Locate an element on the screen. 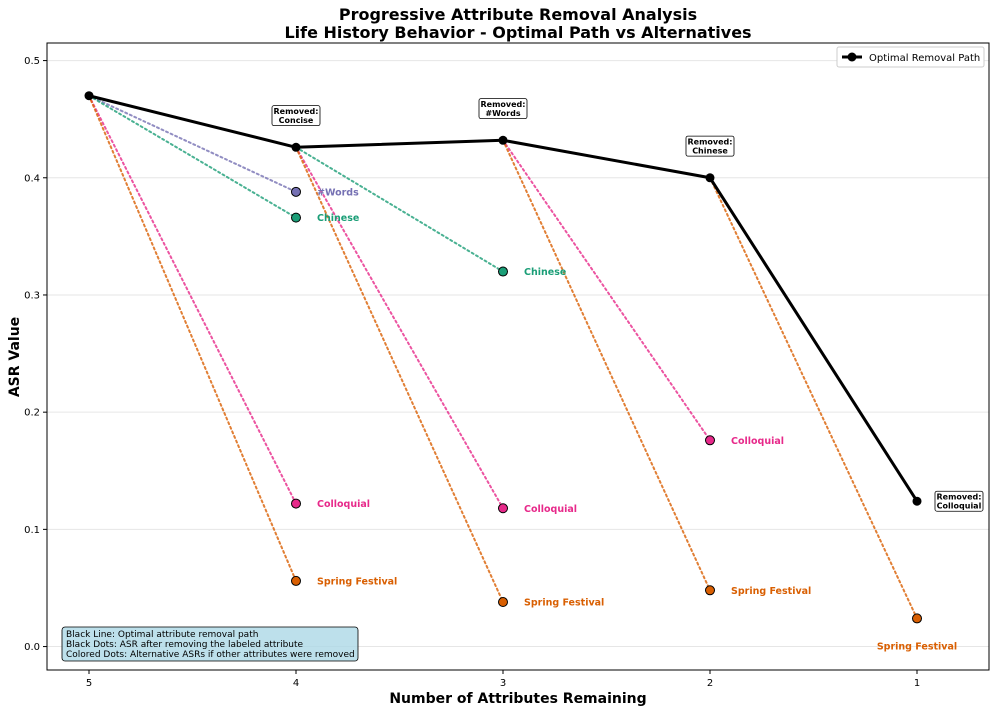 Image resolution: width=996 pixels, height=713 pixels. note-box-background is located at coordinates (210, 644).